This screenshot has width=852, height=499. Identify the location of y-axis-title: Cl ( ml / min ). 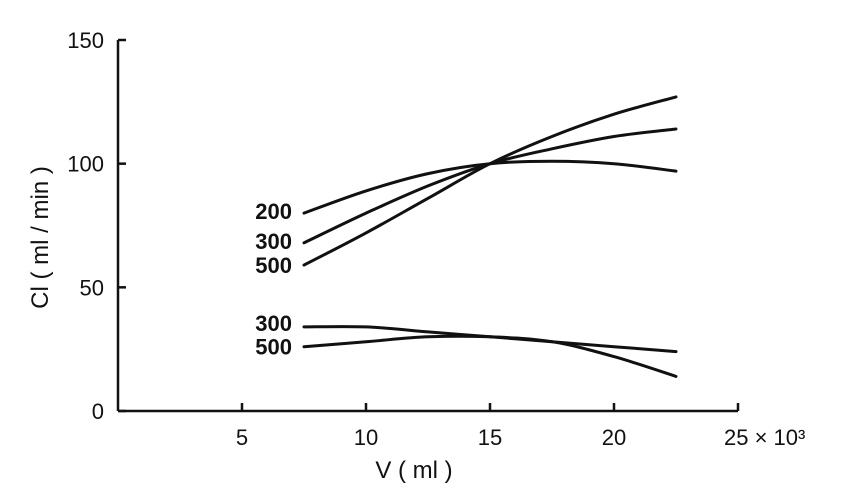
(40, 237).